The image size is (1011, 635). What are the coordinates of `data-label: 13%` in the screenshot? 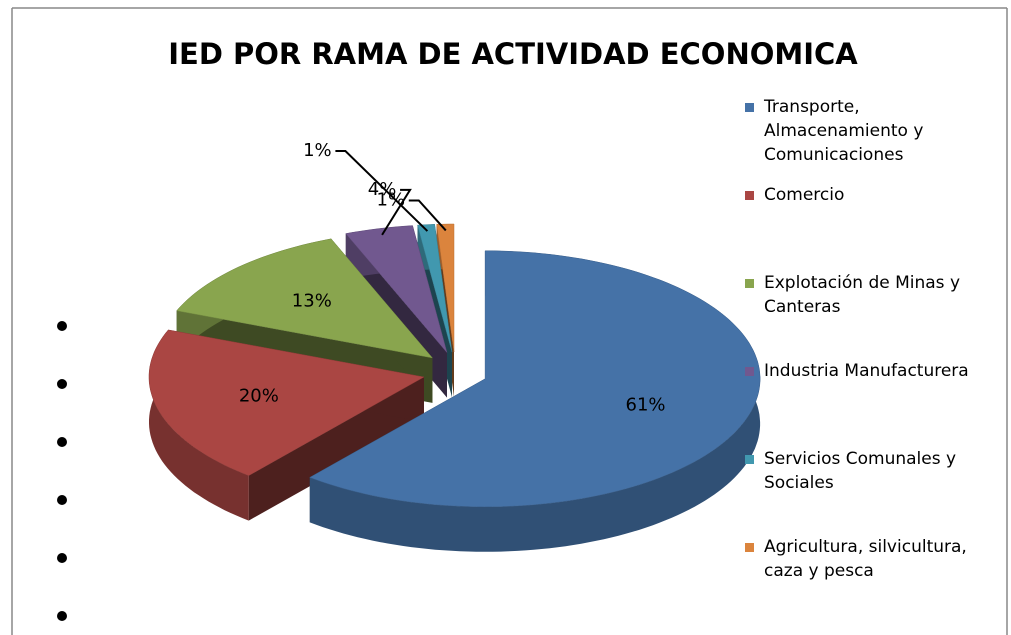 It's located at (312, 301).